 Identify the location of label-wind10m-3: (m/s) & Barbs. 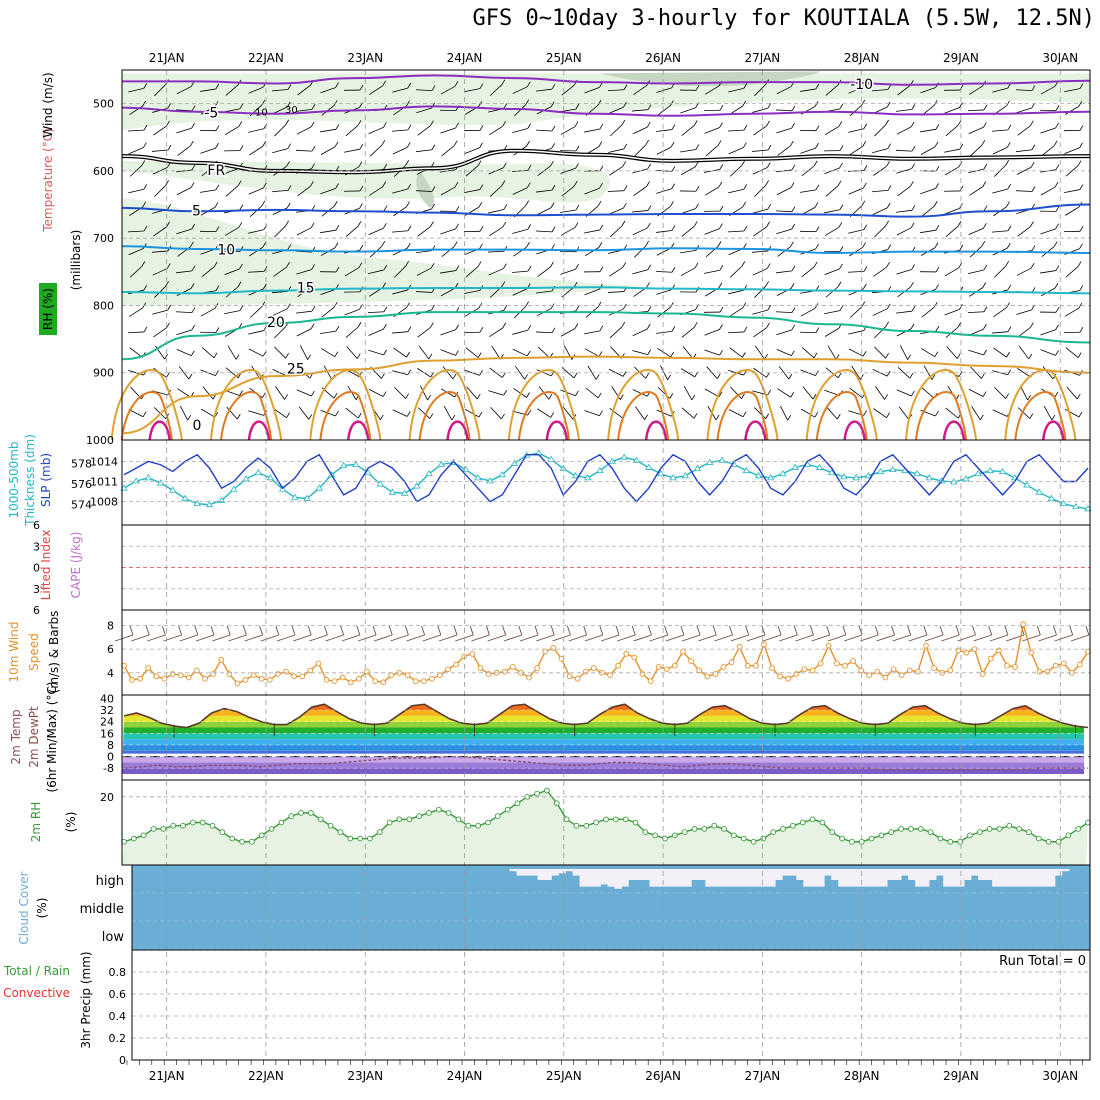
(54, 652).